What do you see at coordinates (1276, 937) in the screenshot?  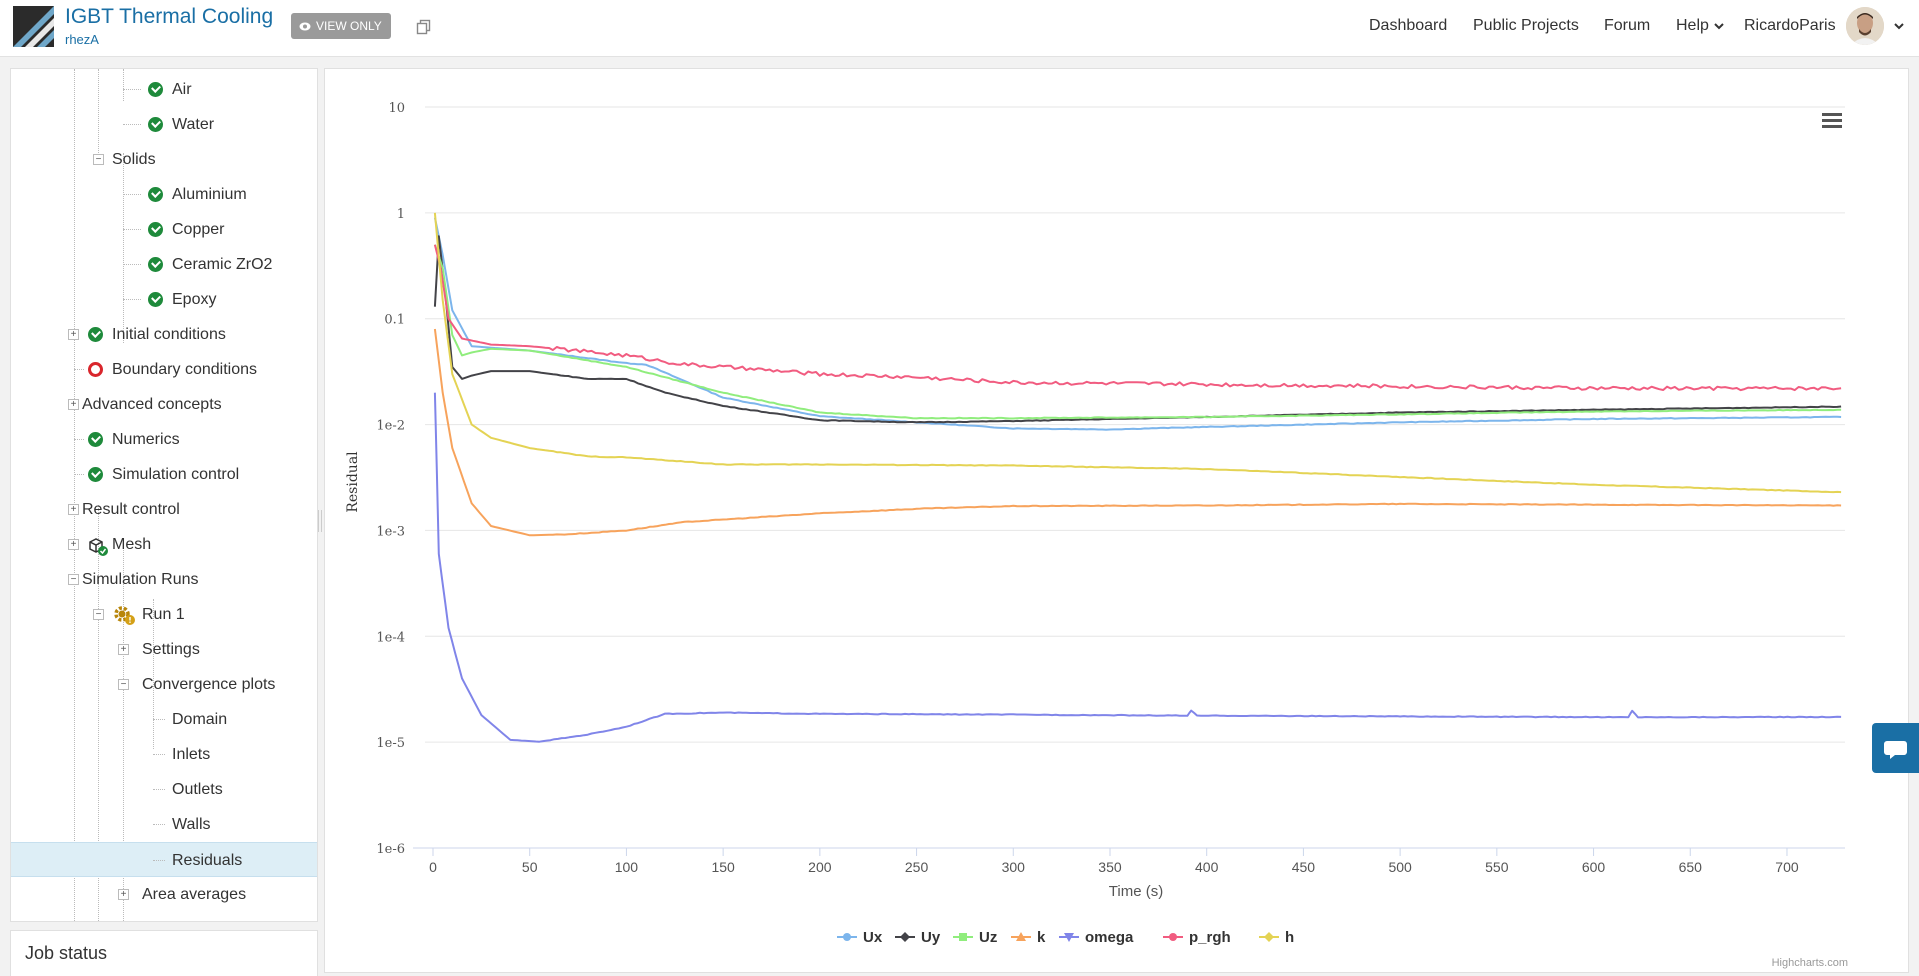 I see `legend-item-h: h` at bounding box center [1276, 937].